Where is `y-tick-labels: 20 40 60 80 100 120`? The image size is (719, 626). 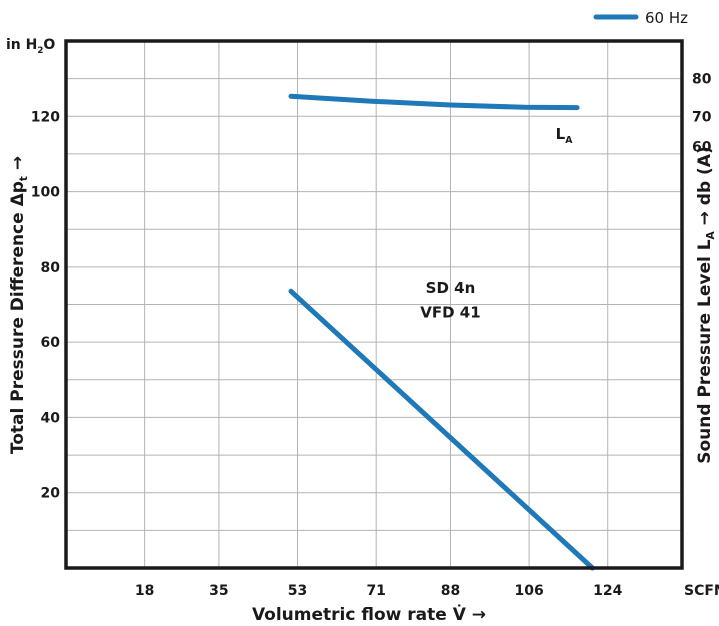 y-tick-labels: 20 40 60 80 100 120 is located at coordinates (45, 305).